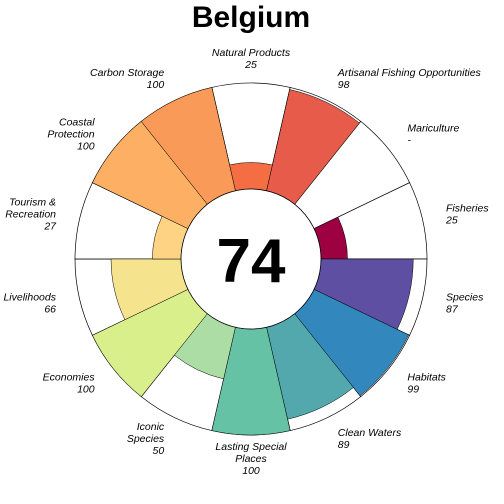  Describe the element at coordinates (77, 122) in the screenshot. I see `name-coastal-protection: Coastal` at that location.